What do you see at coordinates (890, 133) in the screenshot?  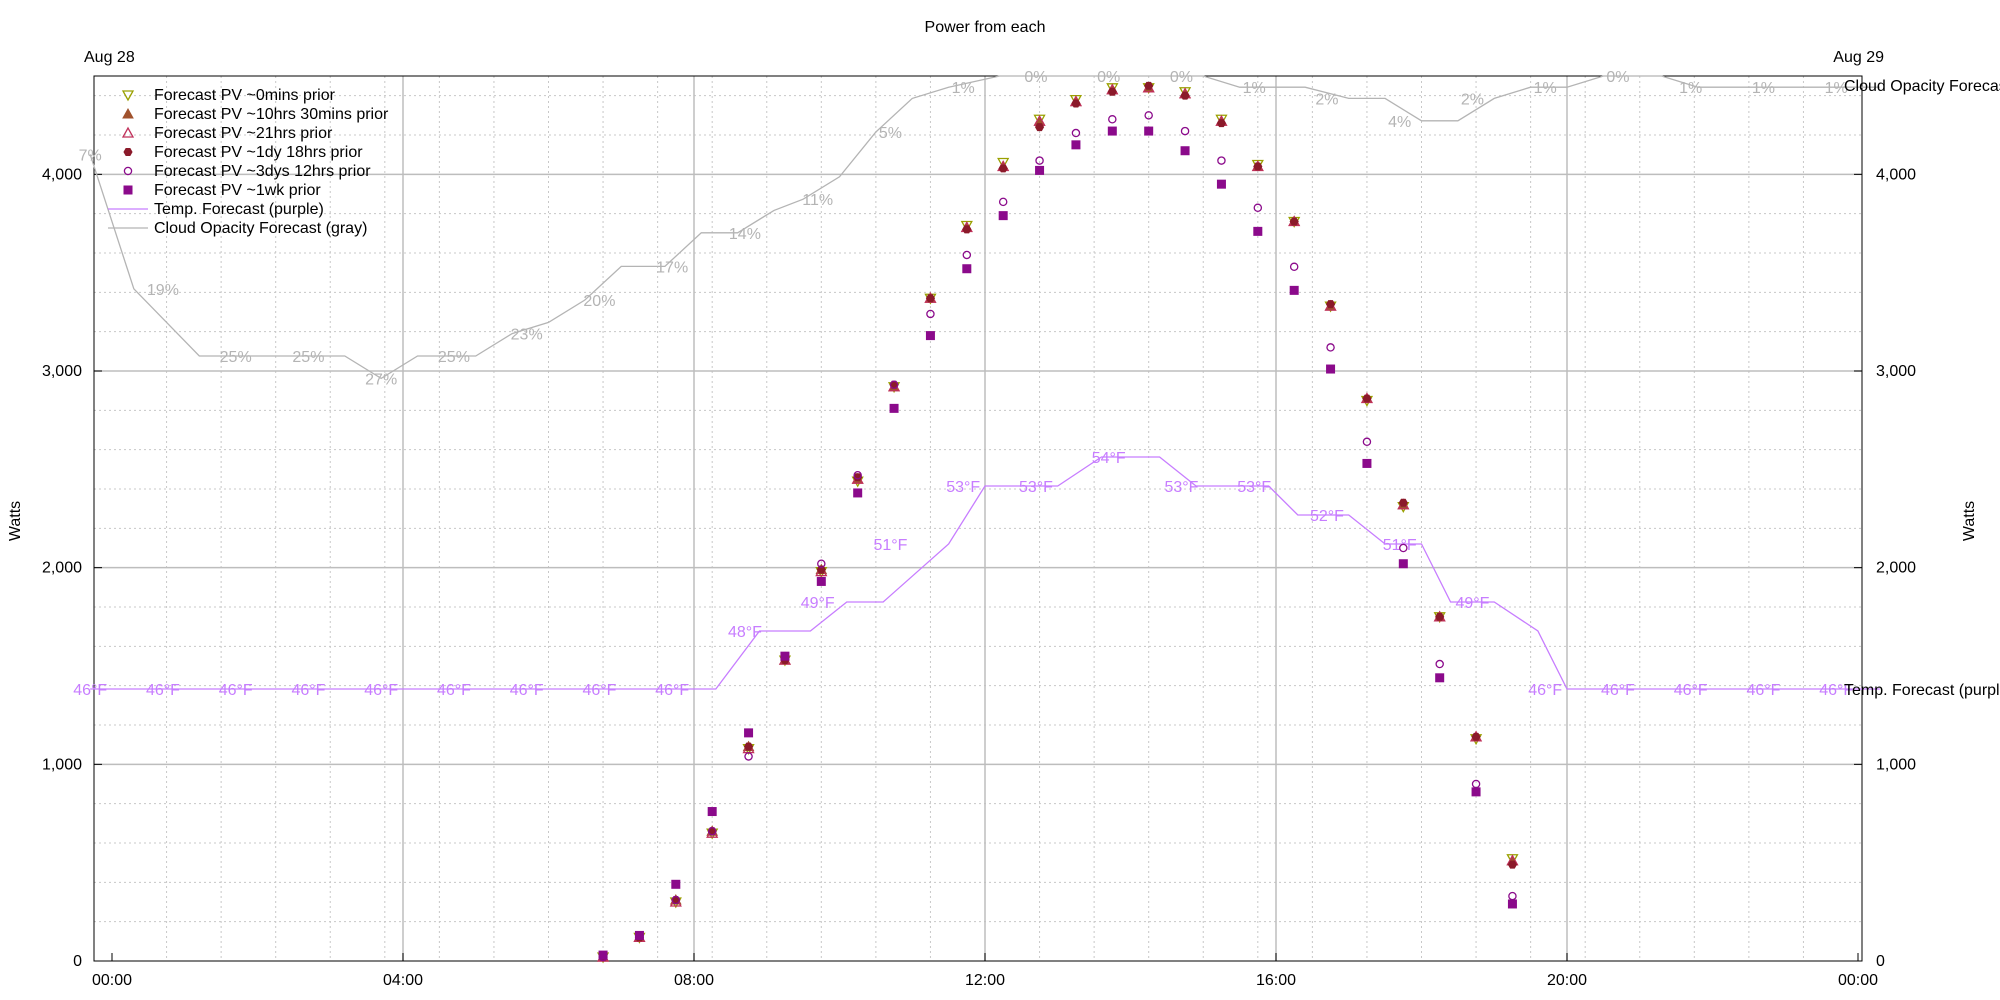 I see `cloud-opacity-label: 5%` at bounding box center [890, 133].